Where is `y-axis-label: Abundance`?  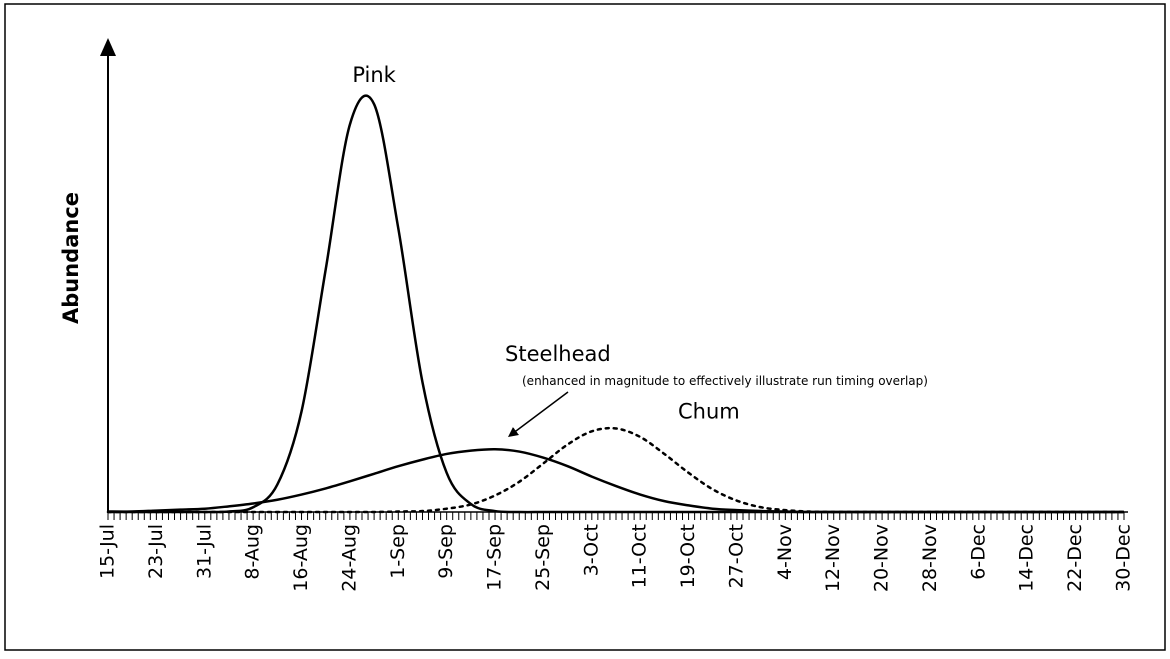 y-axis-label: Abundance is located at coordinates (71, 258).